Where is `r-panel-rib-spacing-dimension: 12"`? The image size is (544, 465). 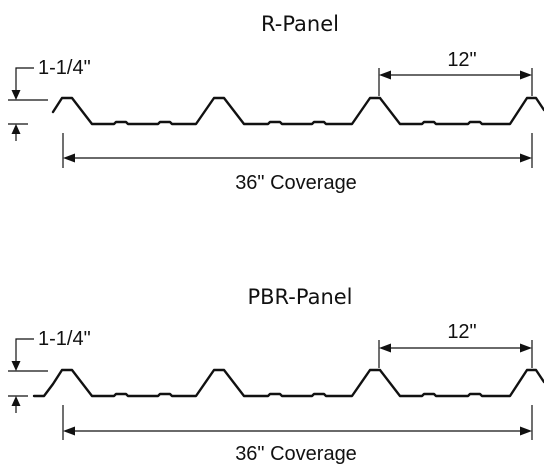
r-panel-rib-spacing-dimension: 12" is located at coordinates (455, 72).